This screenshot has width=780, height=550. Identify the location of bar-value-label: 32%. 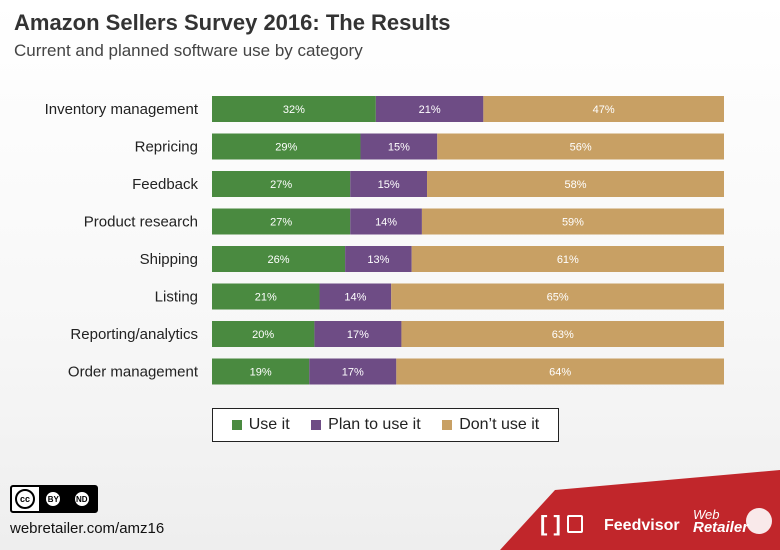
(294, 110).